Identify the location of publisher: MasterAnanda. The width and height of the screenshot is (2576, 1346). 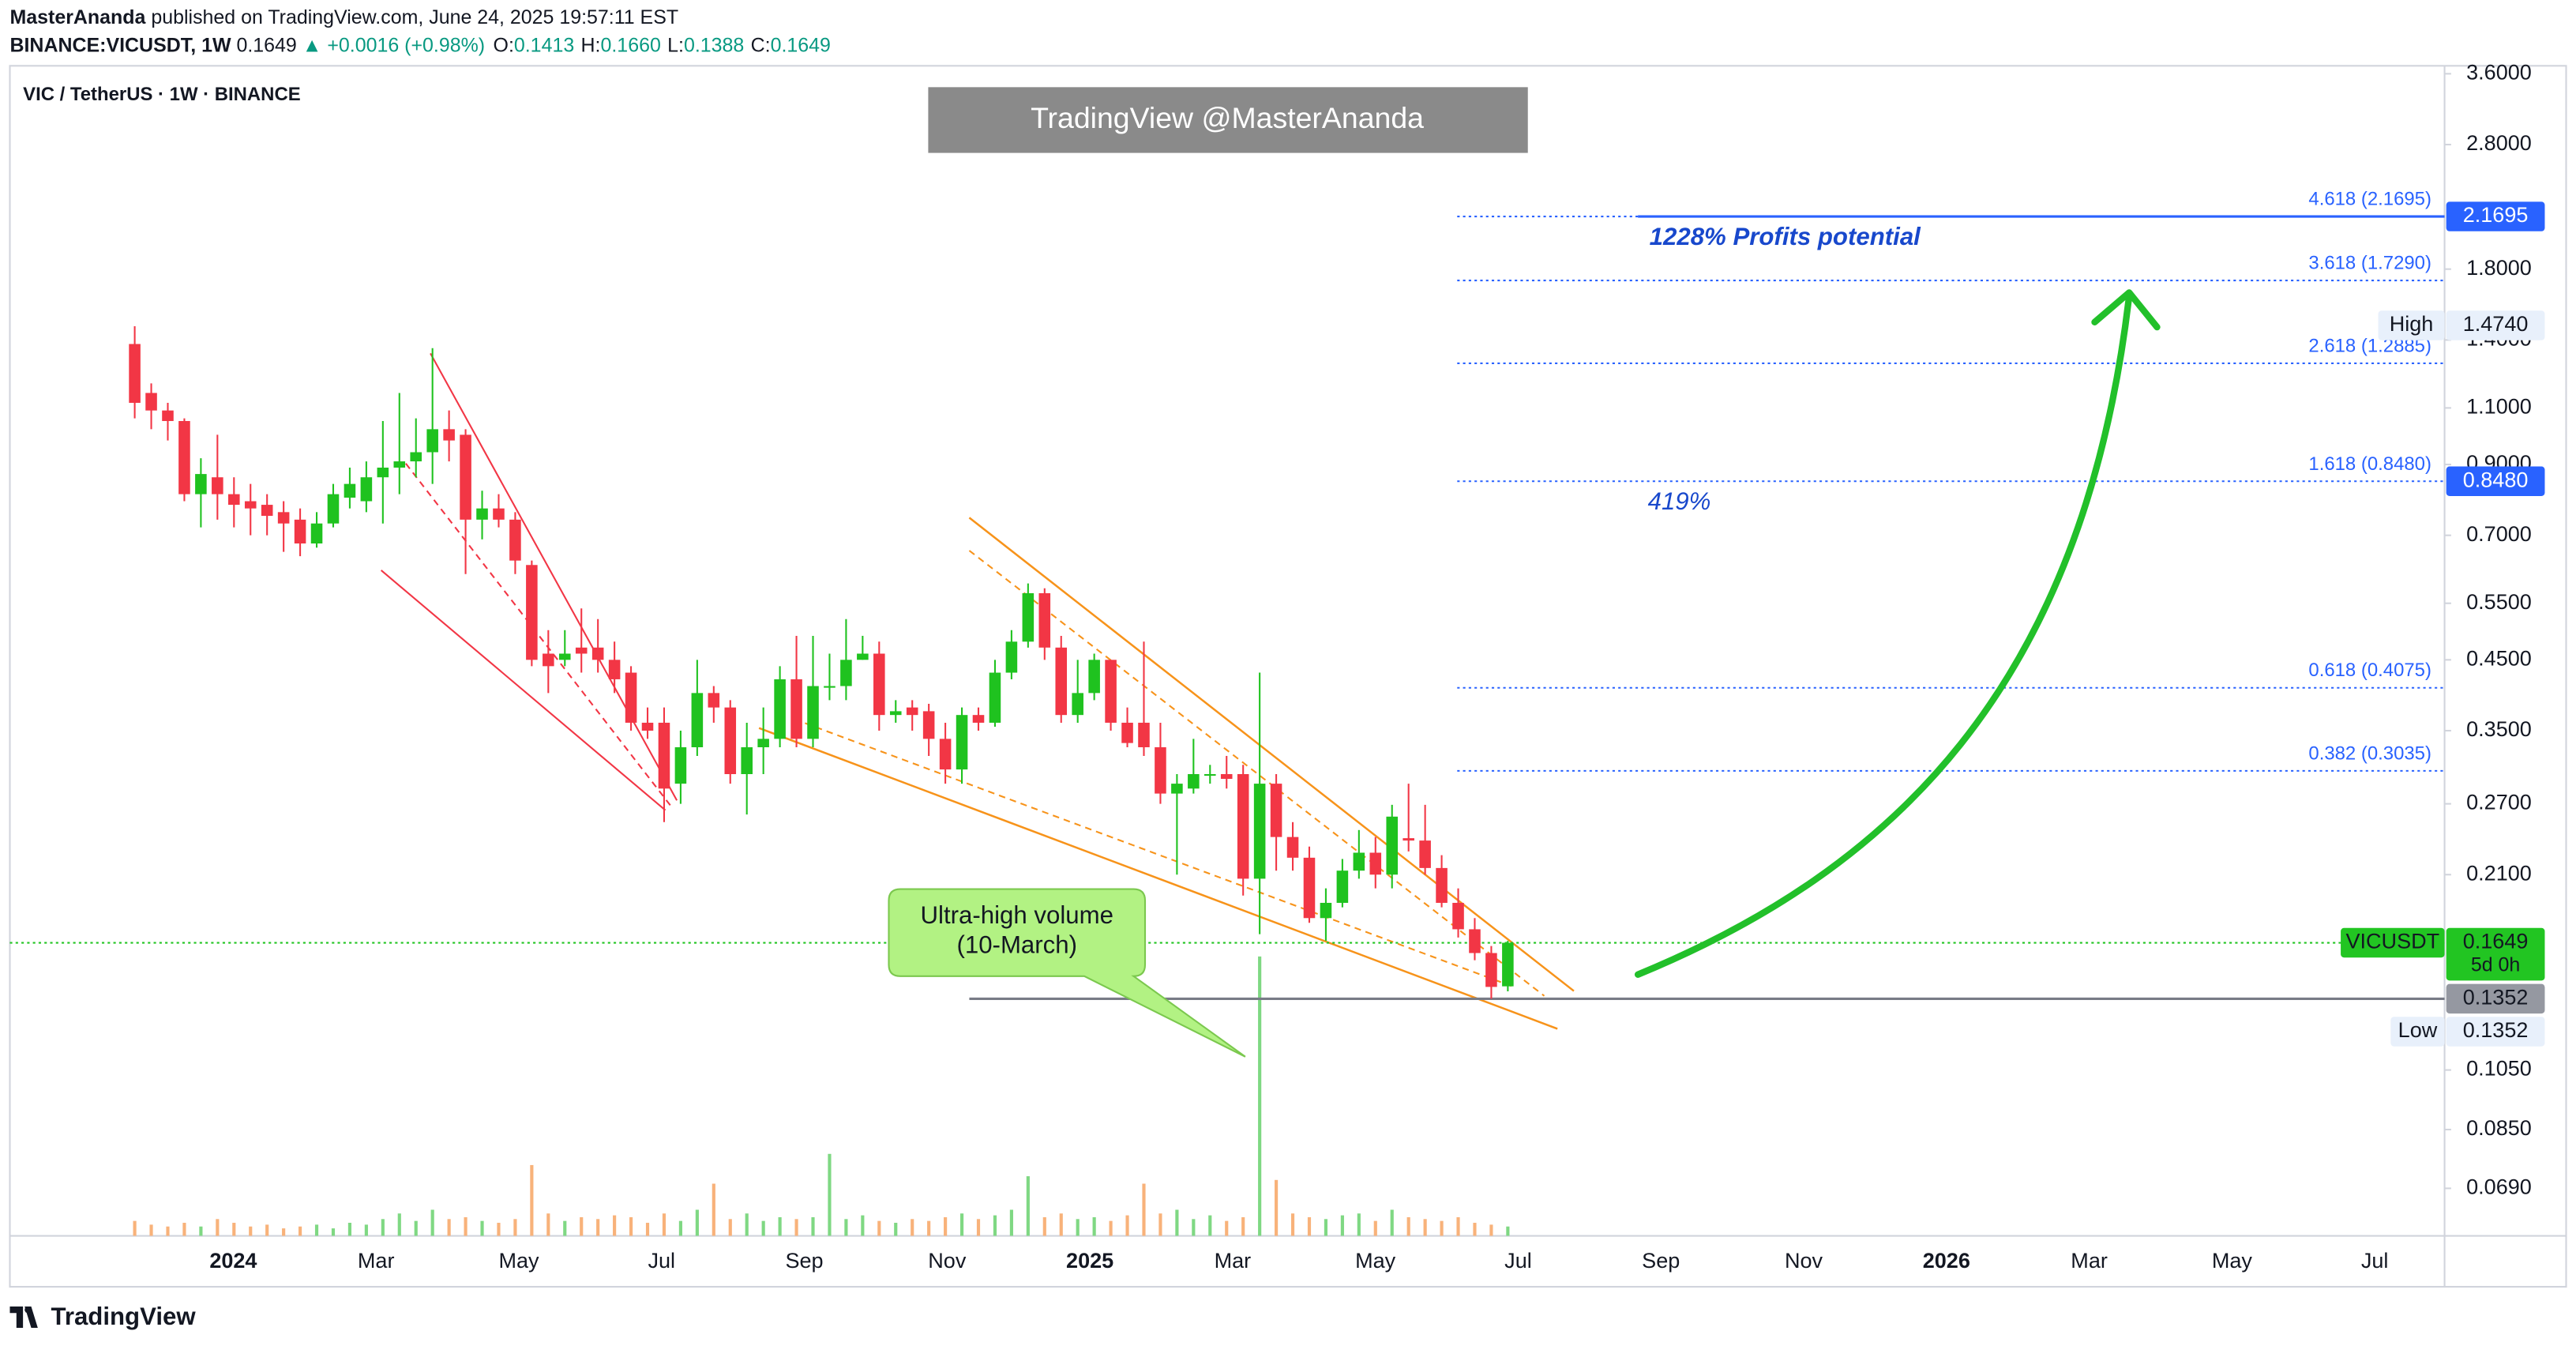
(77, 17).